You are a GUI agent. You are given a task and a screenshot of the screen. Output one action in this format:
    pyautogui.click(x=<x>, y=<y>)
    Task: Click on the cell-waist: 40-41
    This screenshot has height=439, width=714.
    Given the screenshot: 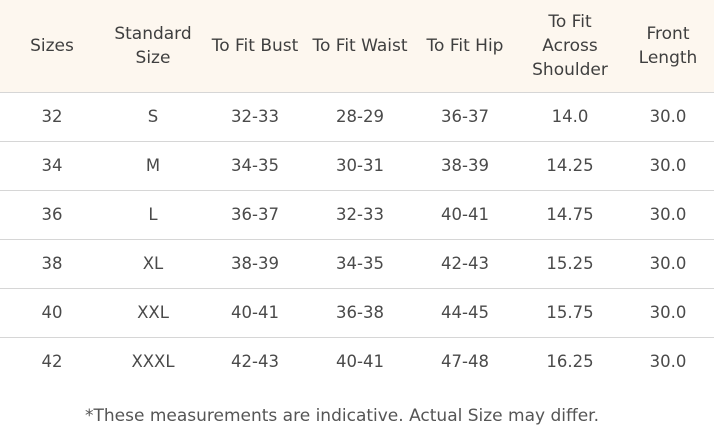 What is the action you would take?
    pyautogui.click(x=360, y=361)
    